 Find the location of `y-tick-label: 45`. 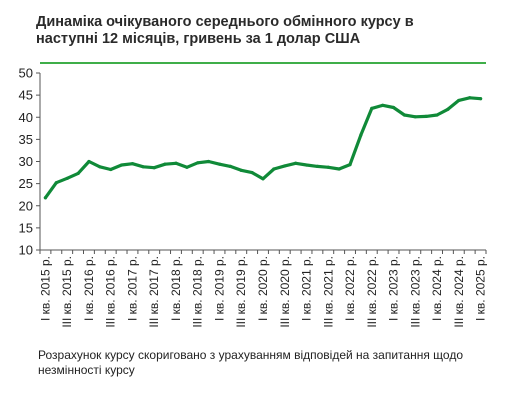

y-tick-label: 45 is located at coordinates (26, 95).